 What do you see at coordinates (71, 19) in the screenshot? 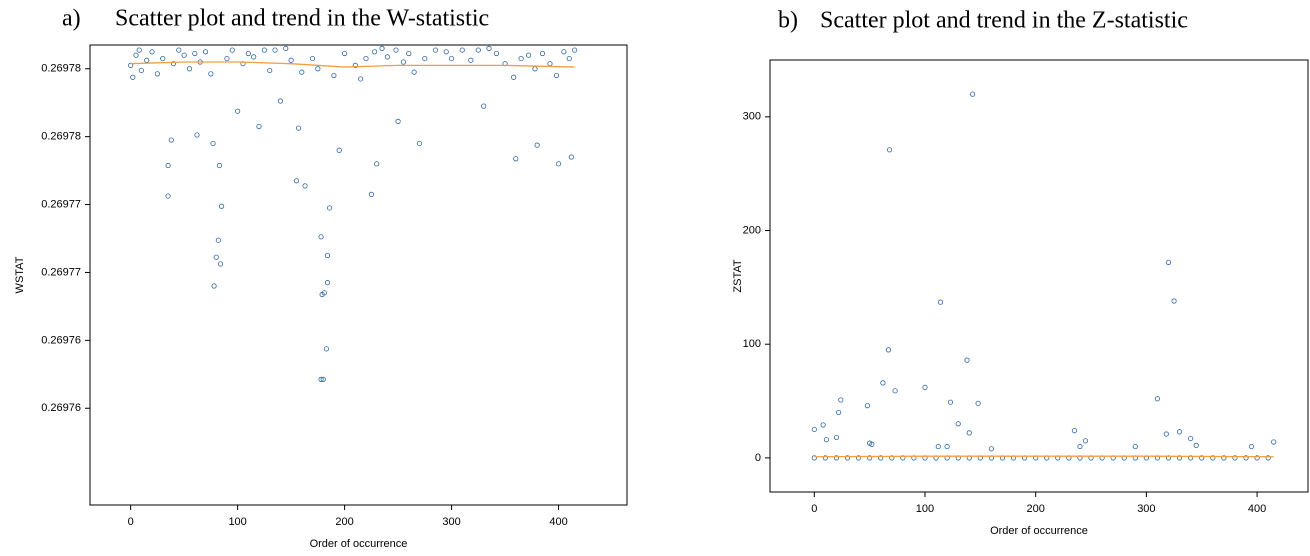
I see `panel-label: a)` at bounding box center [71, 19].